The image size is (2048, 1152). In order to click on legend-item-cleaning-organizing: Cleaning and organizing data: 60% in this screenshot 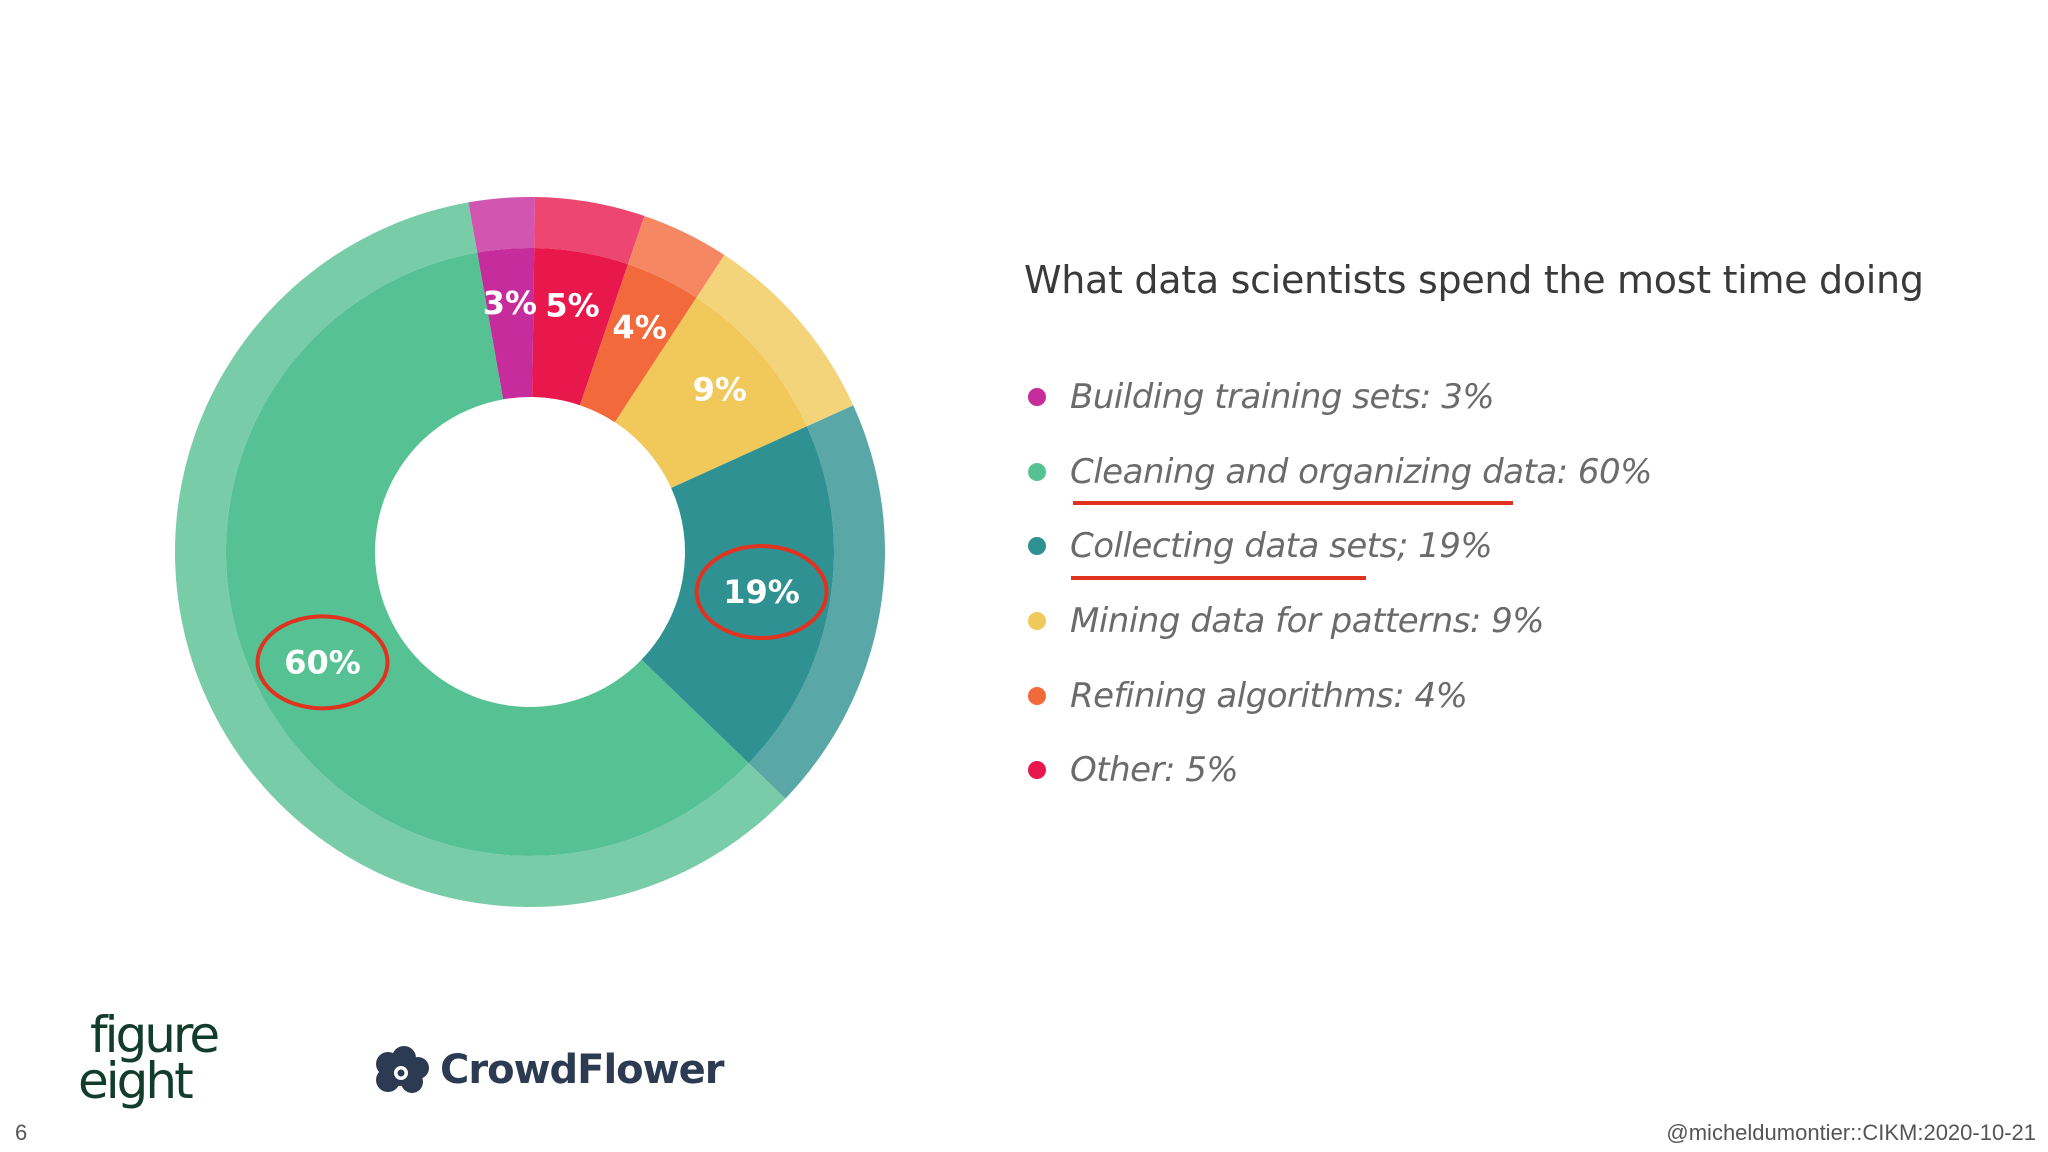, I will do `click(1340, 472)`.